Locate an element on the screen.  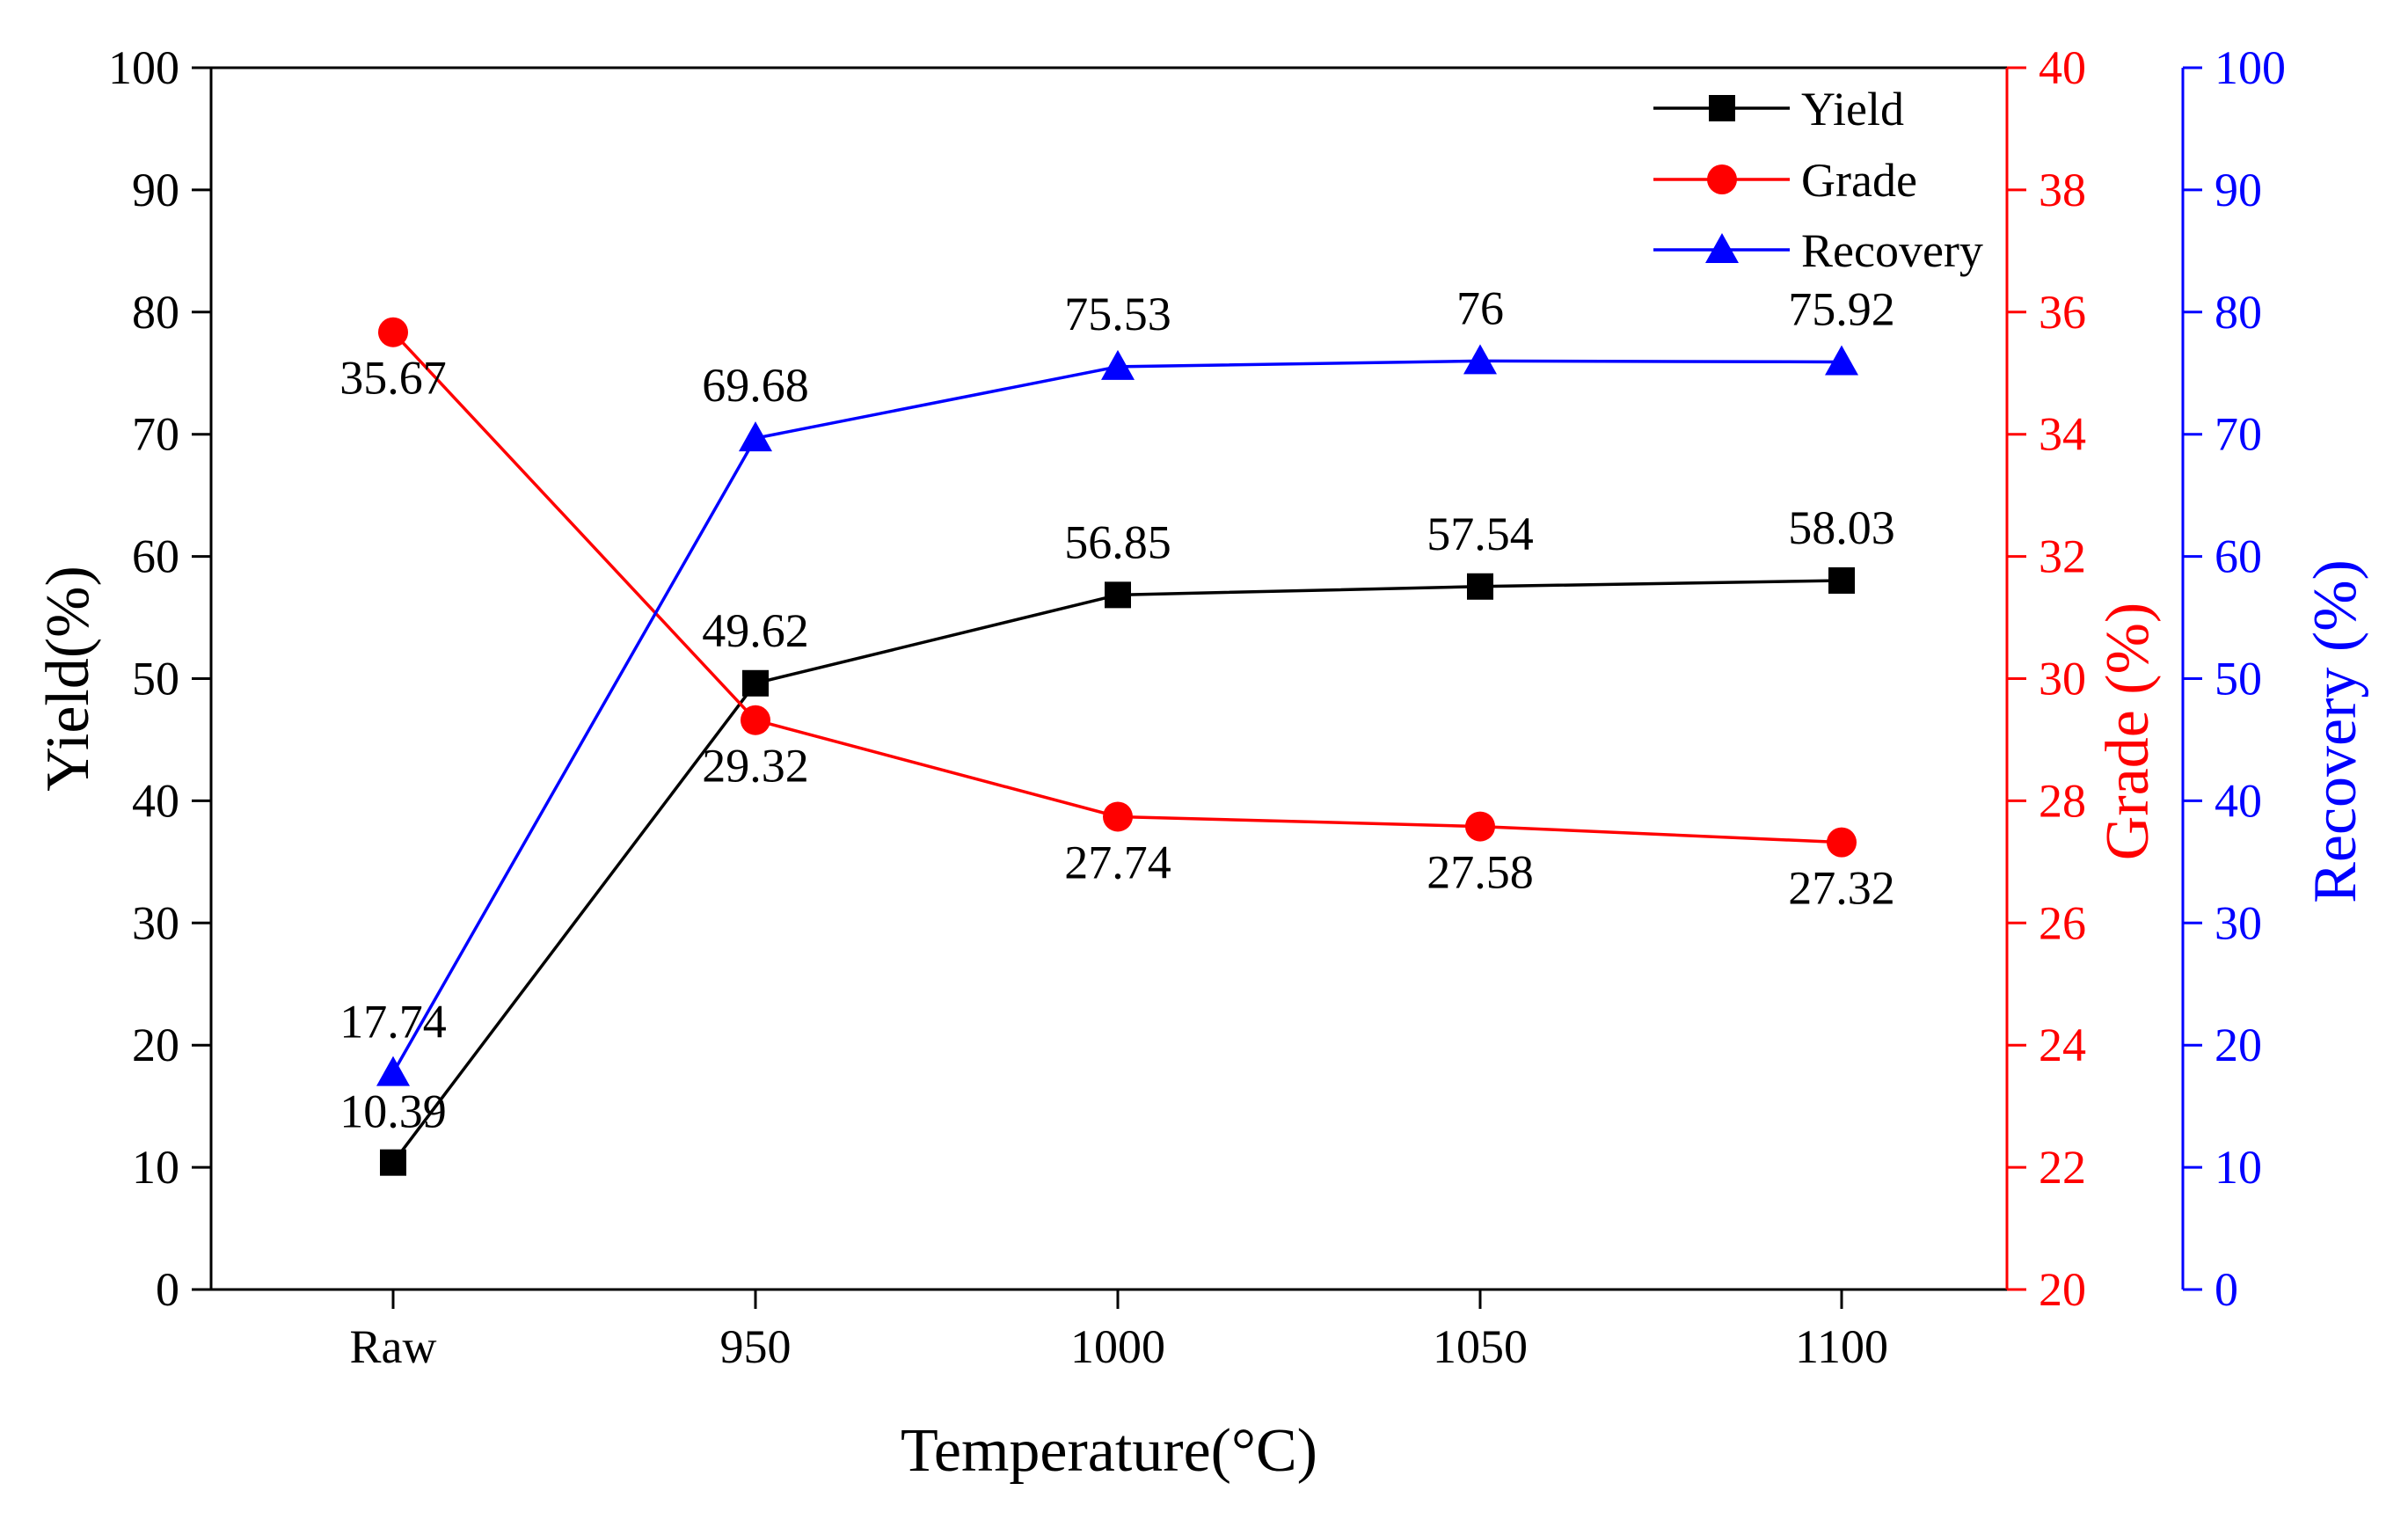
recovery-tick-label: 30 is located at coordinates (2238, 922).